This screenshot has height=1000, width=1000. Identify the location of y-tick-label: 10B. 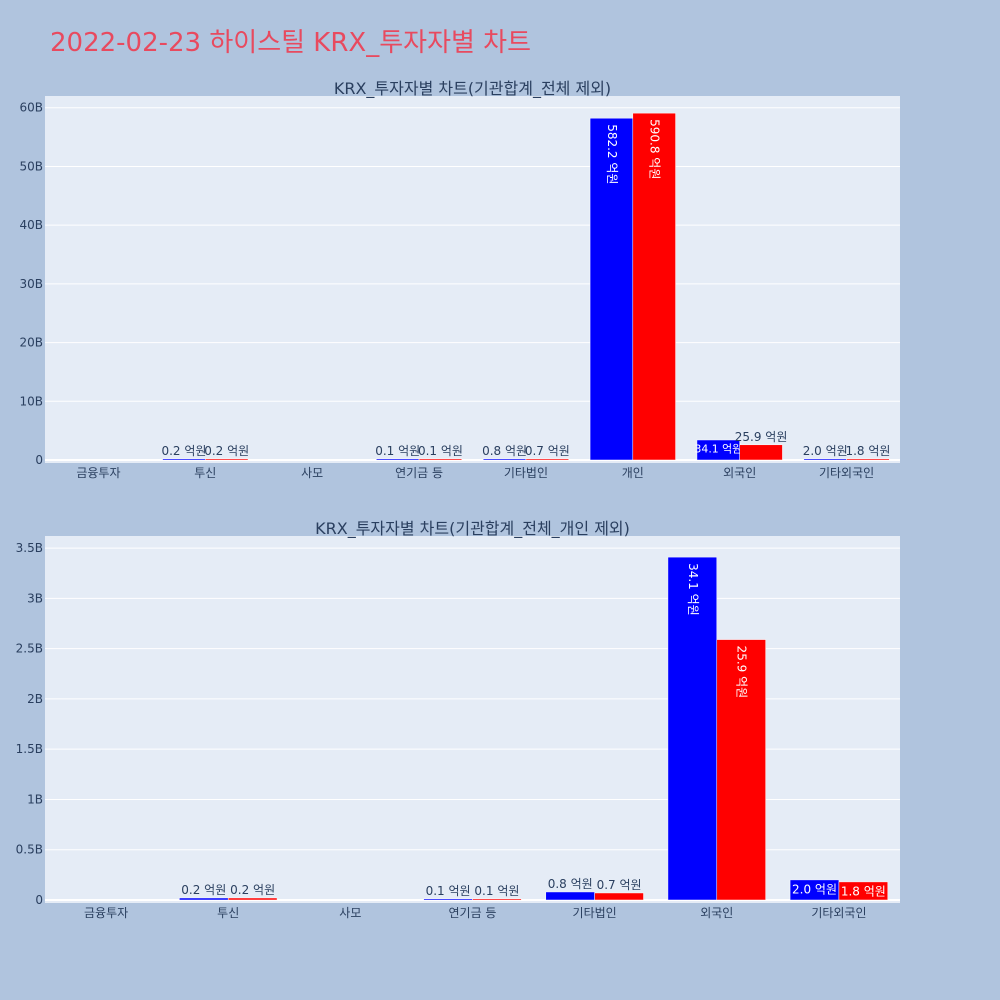
(31, 401).